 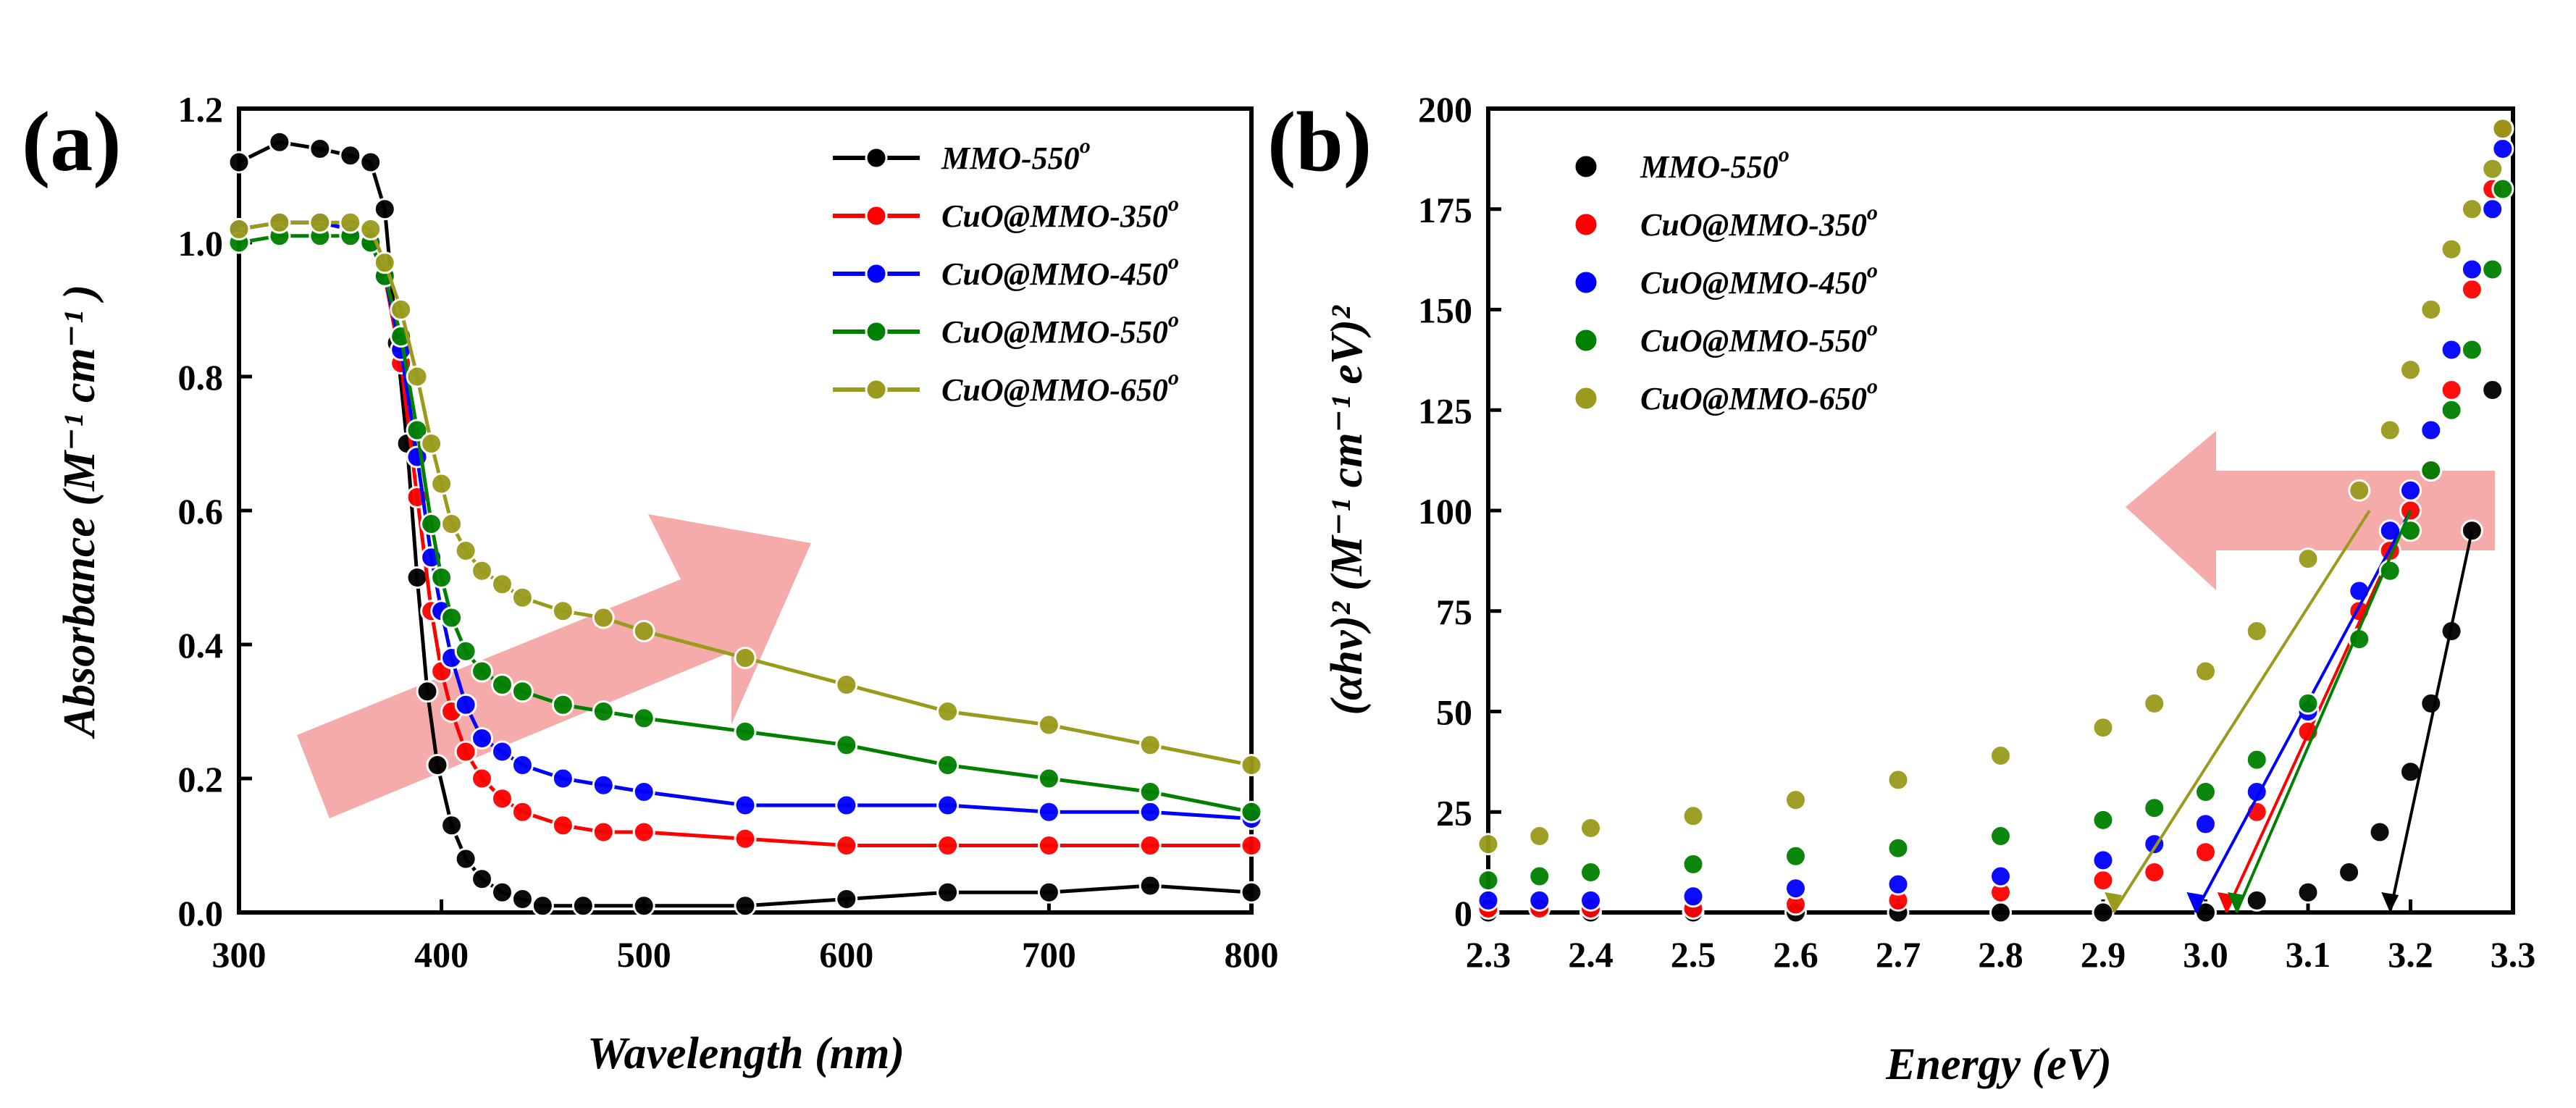 What do you see at coordinates (72, 141) in the screenshot?
I see `panel-a-label: (a)` at bounding box center [72, 141].